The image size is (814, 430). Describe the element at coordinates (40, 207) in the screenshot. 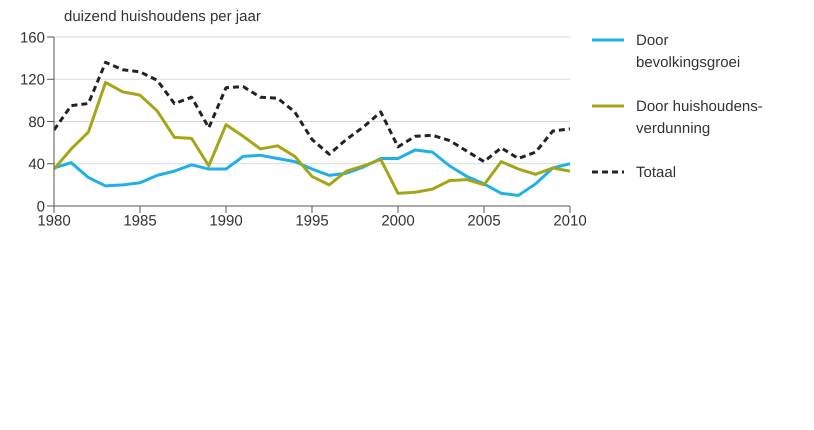

I see `y-tick-label: 0` at that location.